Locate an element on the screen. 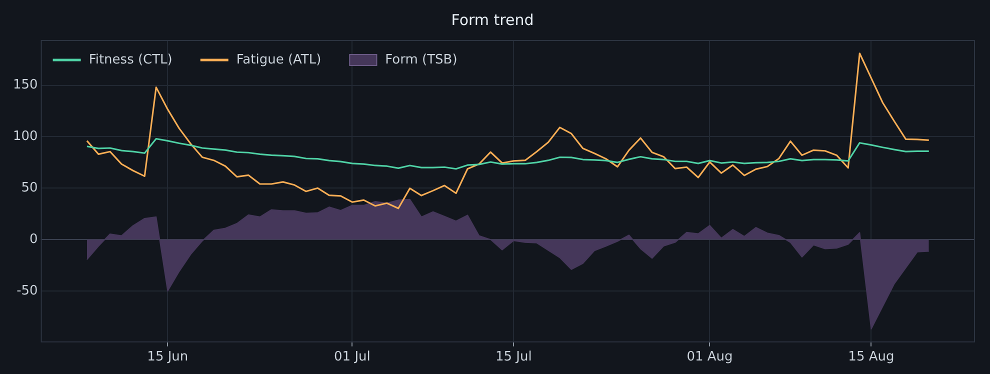 This screenshot has width=990, height=374. chart-title: Form trend is located at coordinates (492, 19).